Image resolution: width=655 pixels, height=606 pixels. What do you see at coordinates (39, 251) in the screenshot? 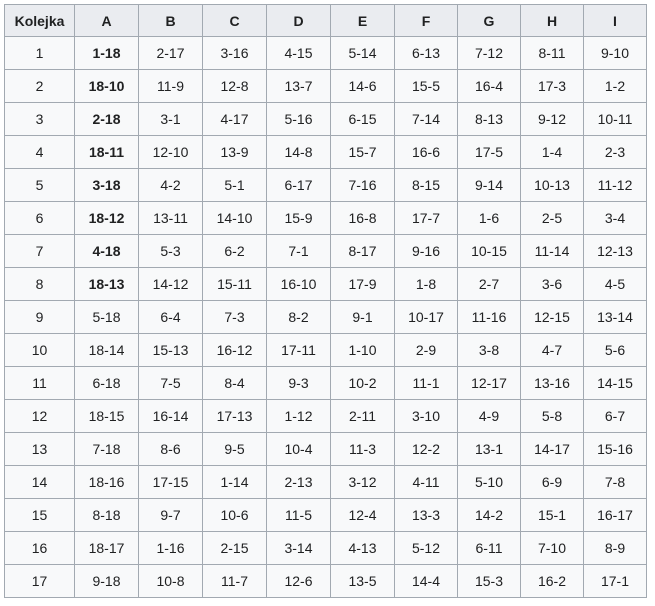
I see `round-number-cell: 7` at bounding box center [39, 251].